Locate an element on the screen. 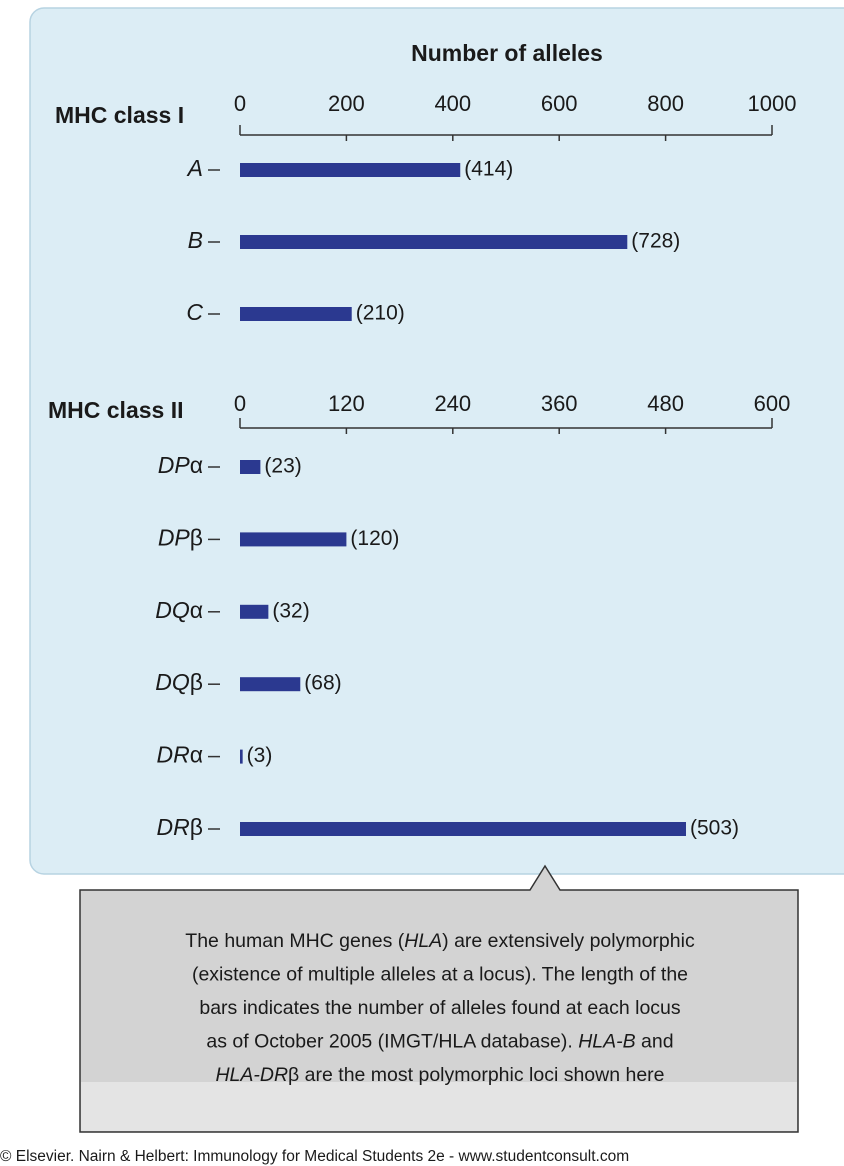 The height and width of the screenshot is (1166, 844). x-tick-label: 120 is located at coordinates (346, 403).